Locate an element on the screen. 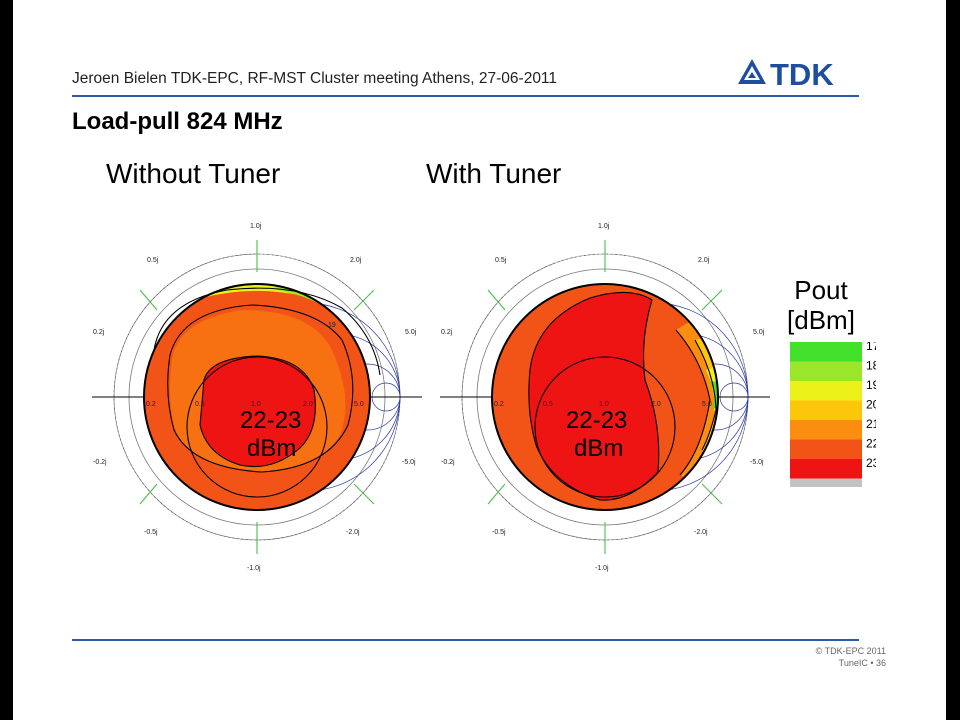  tdk-logo: TDK is located at coordinates (786, 73).